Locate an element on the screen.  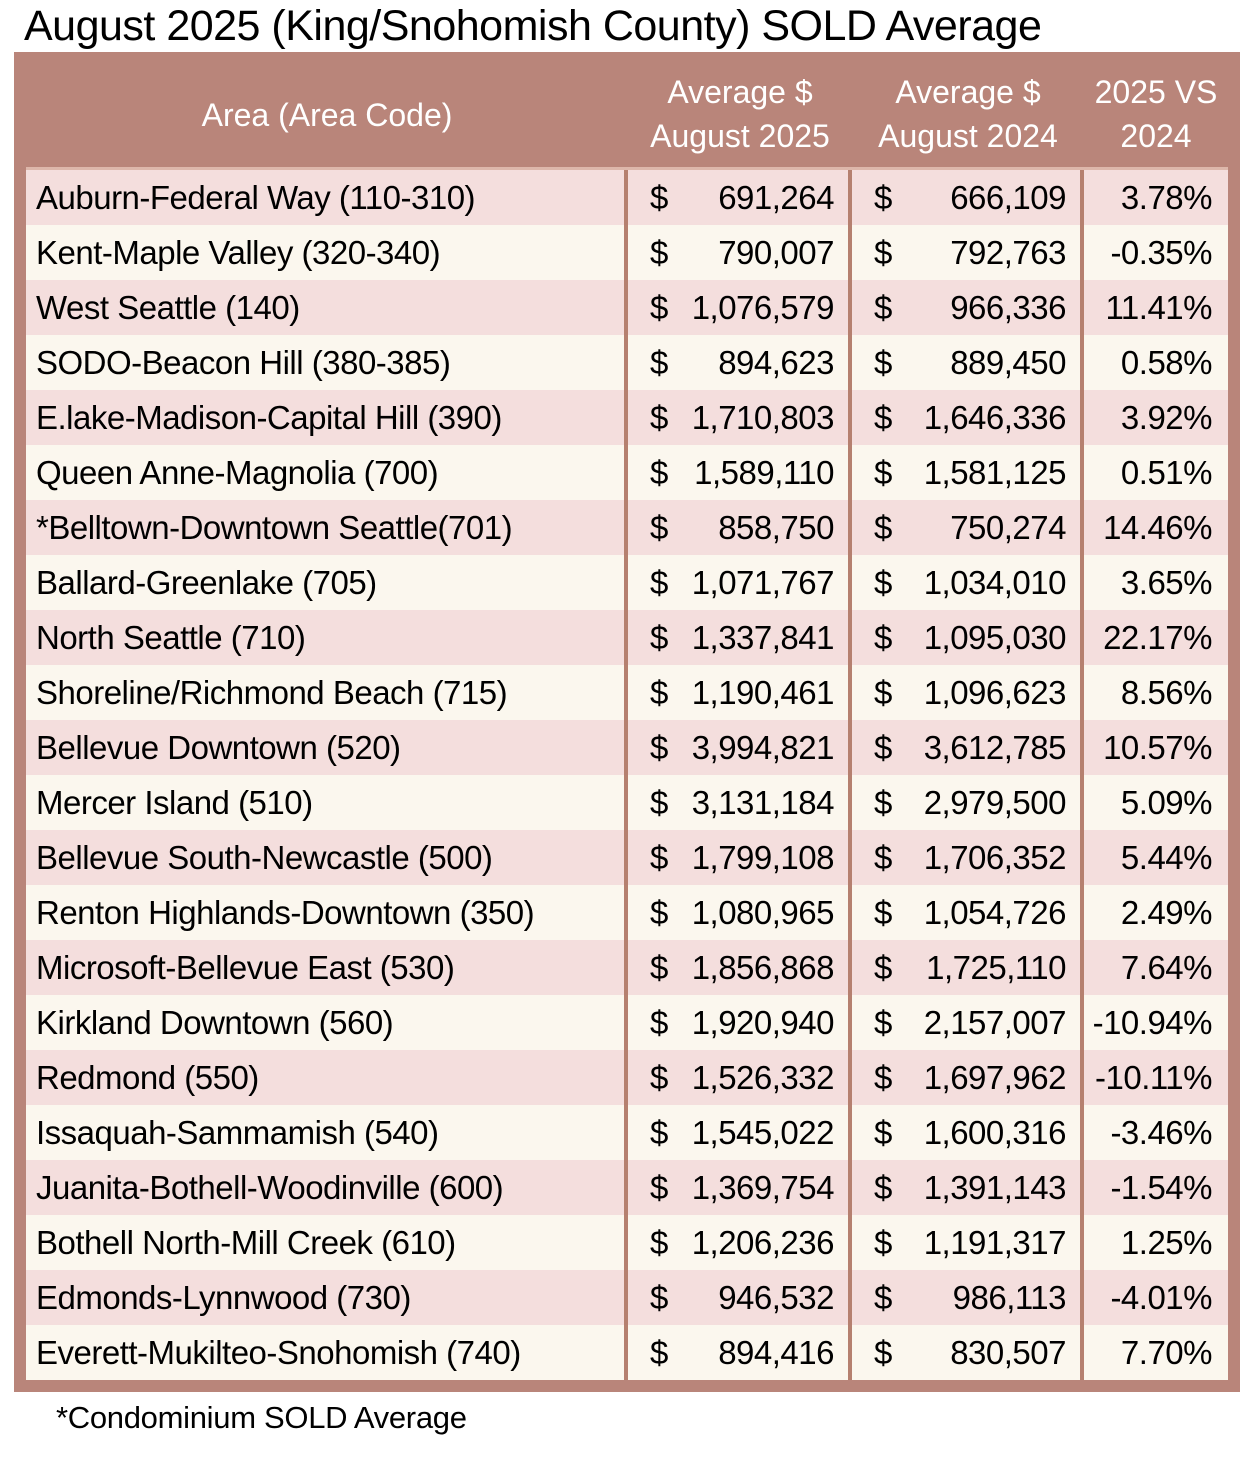
avg-aug-2024-cell: $1,391,143 is located at coordinates (968, 1187).